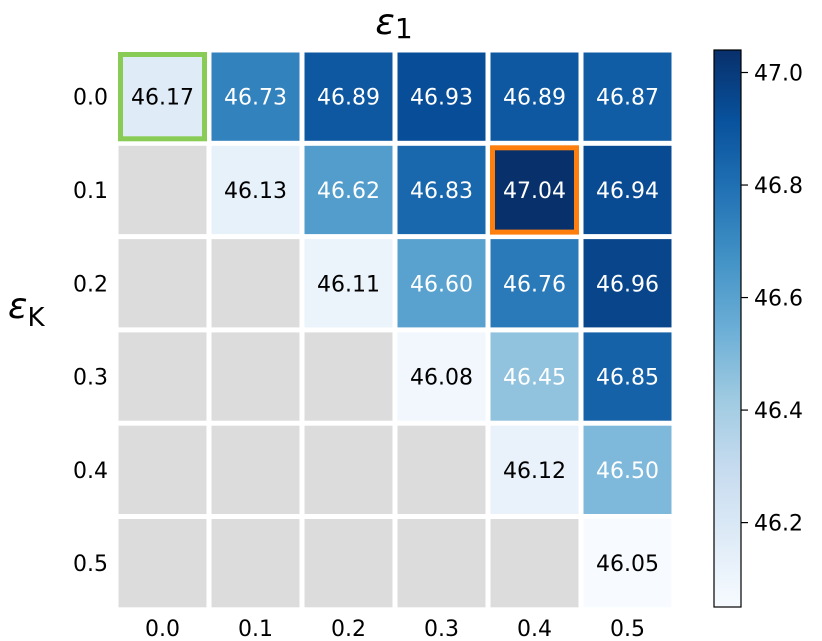 The image size is (822, 641). What do you see at coordinates (778, 186) in the screenshot?
I see `colorbar-tick-label: 46.8` at bounding box center [778, 186].